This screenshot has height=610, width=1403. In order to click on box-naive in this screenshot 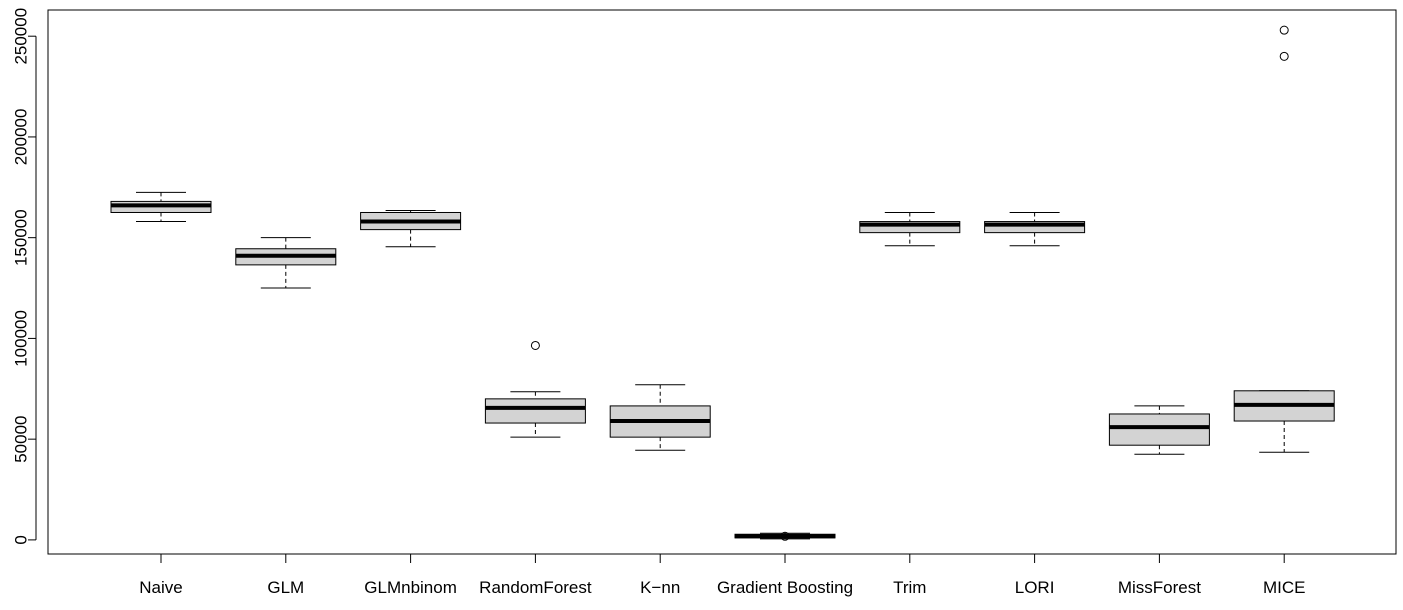, I will do `click(161, 207)`.